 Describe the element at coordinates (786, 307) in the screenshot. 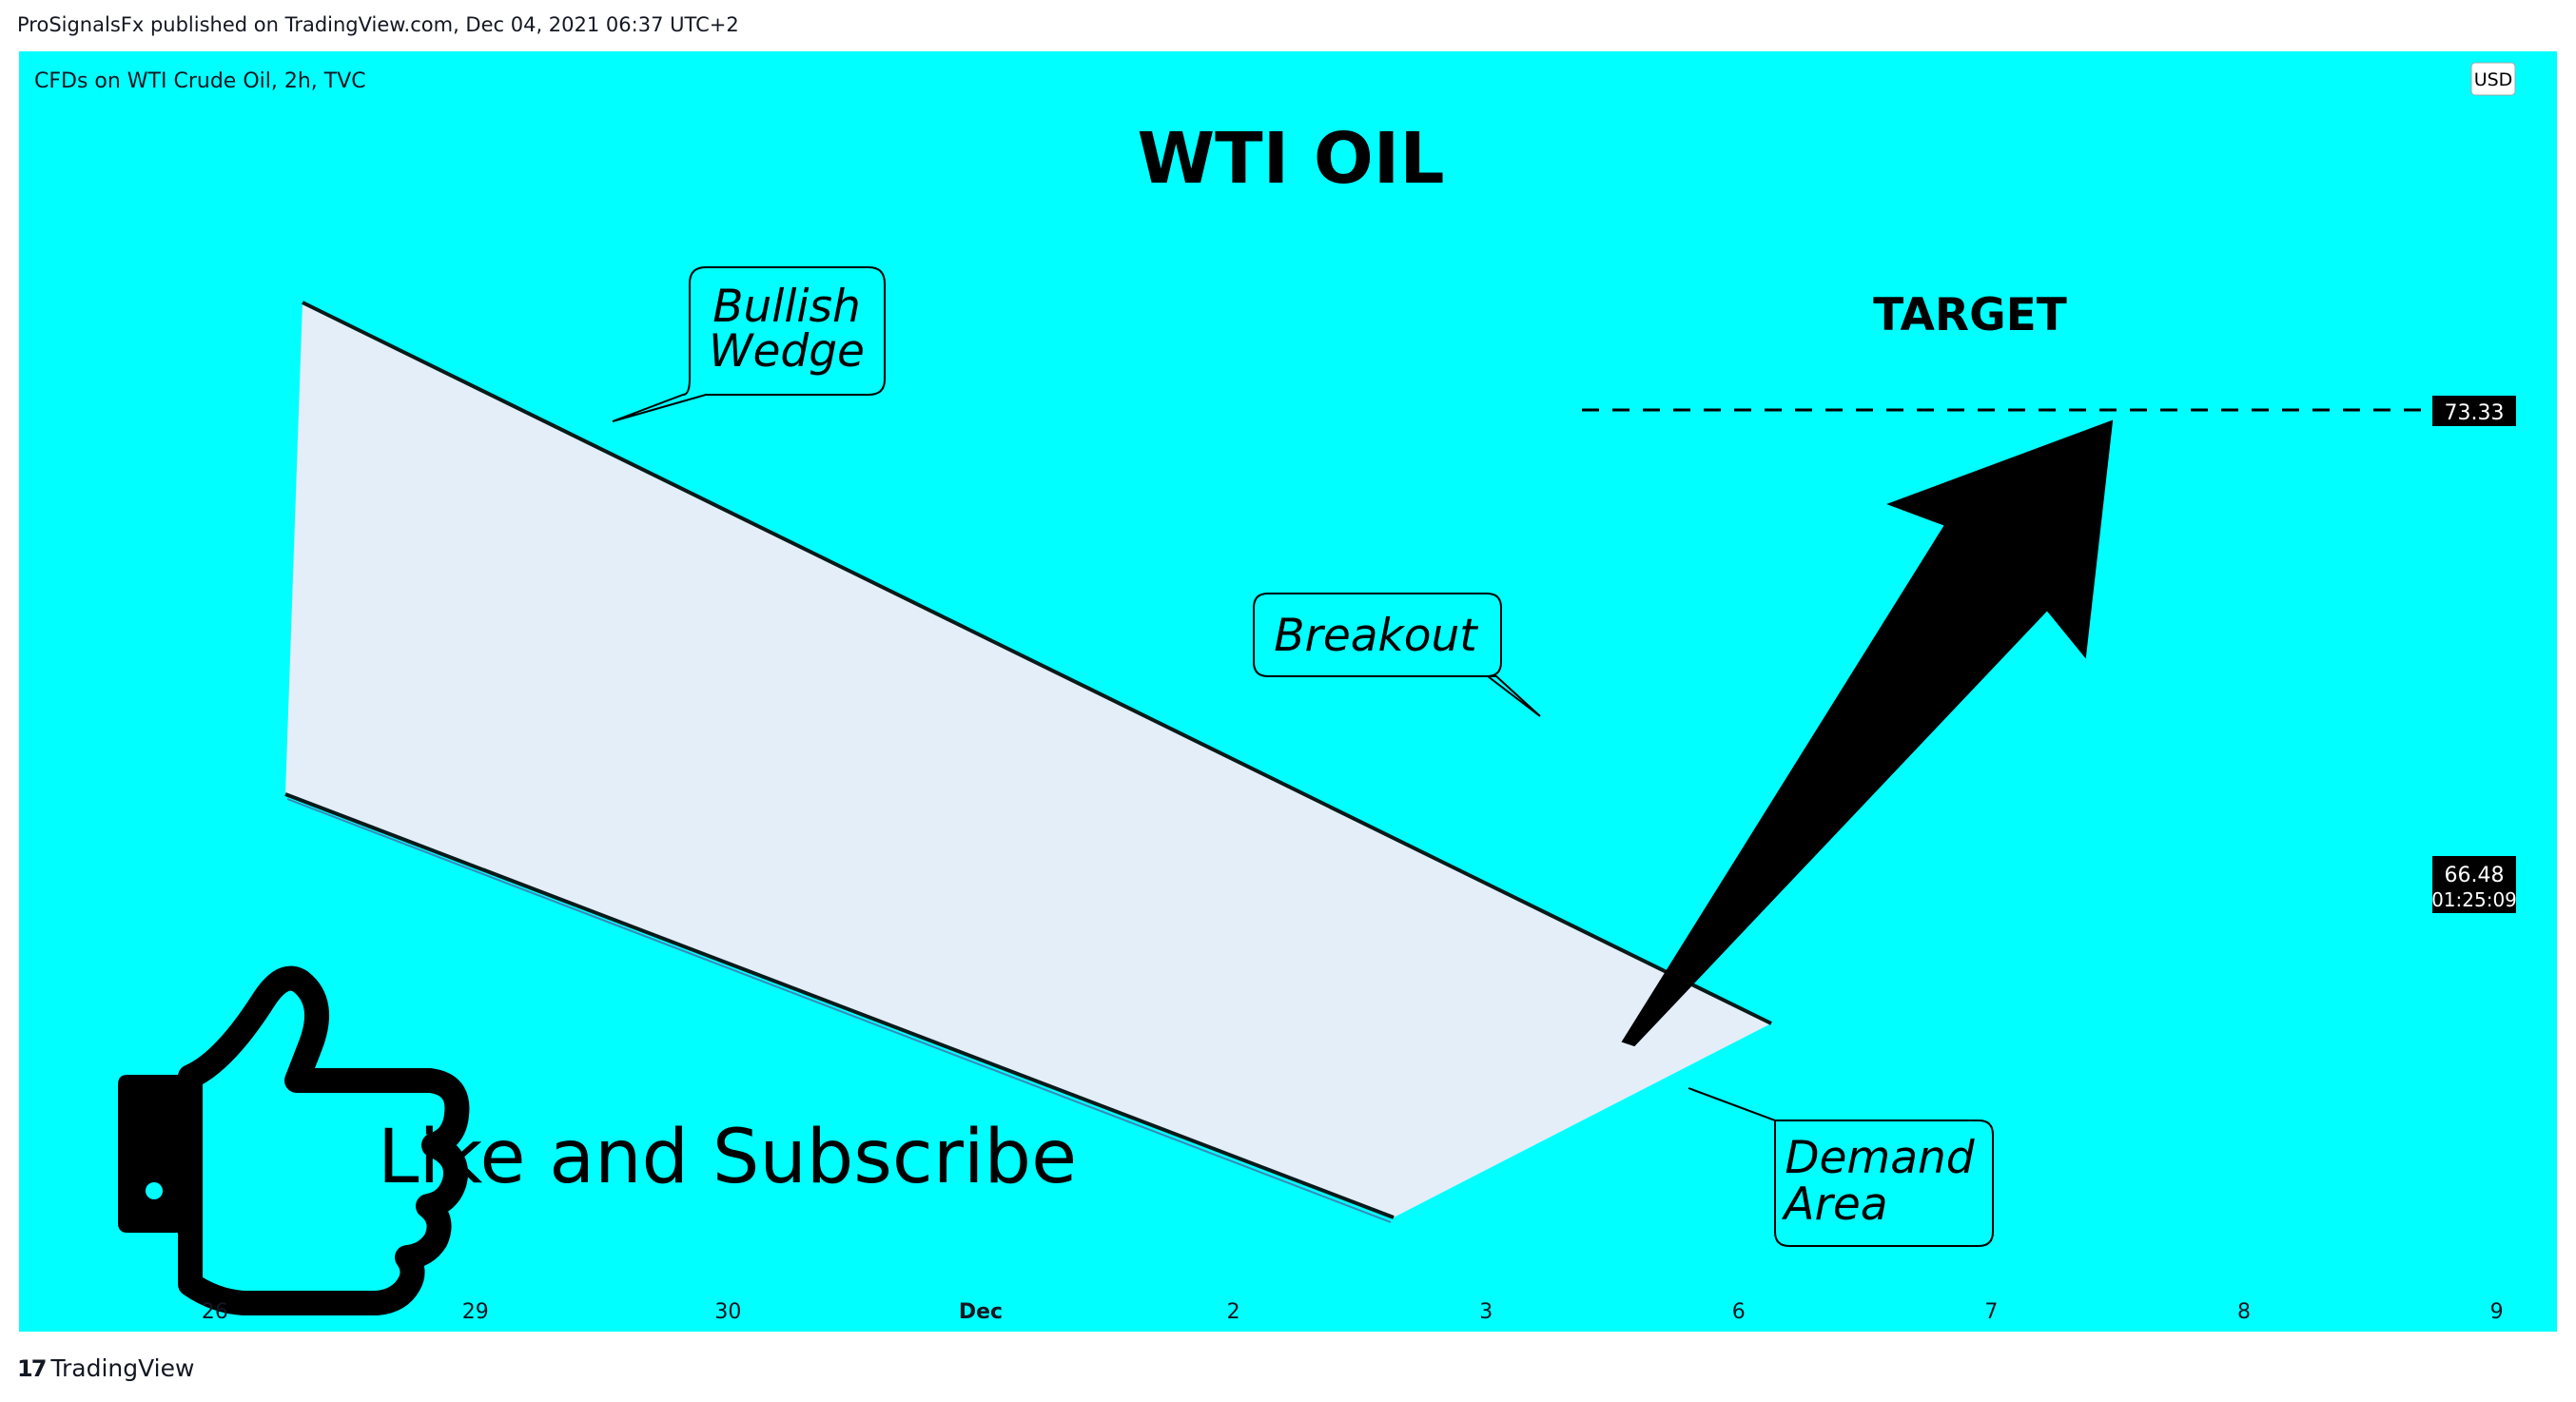

I see `bullish-wedge-label-line1: Bullish` at that location.